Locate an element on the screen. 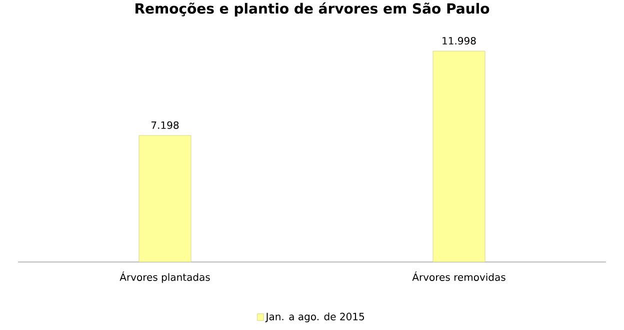 This screenshot has height=330, width=624. x-tick-label: Árvores plantadas is located at coordinates (165, 277).